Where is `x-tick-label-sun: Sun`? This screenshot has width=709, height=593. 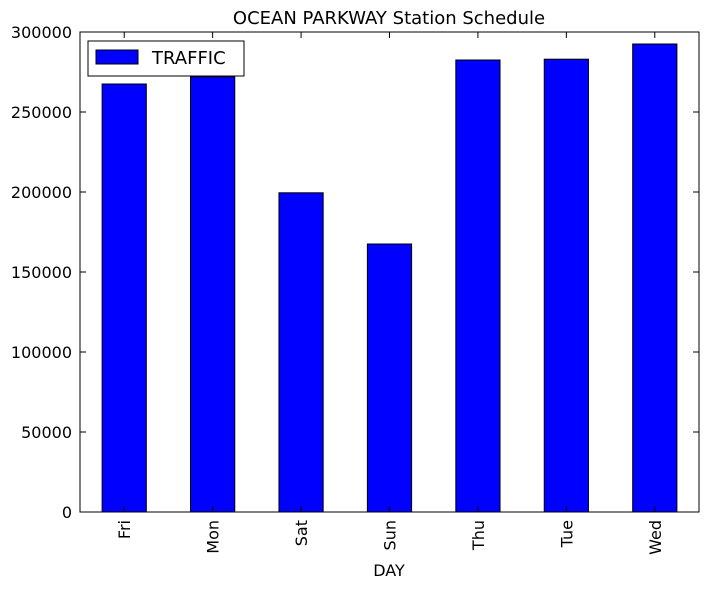 x-tick-label-sun: Sun is located at coordinates (390, 535).